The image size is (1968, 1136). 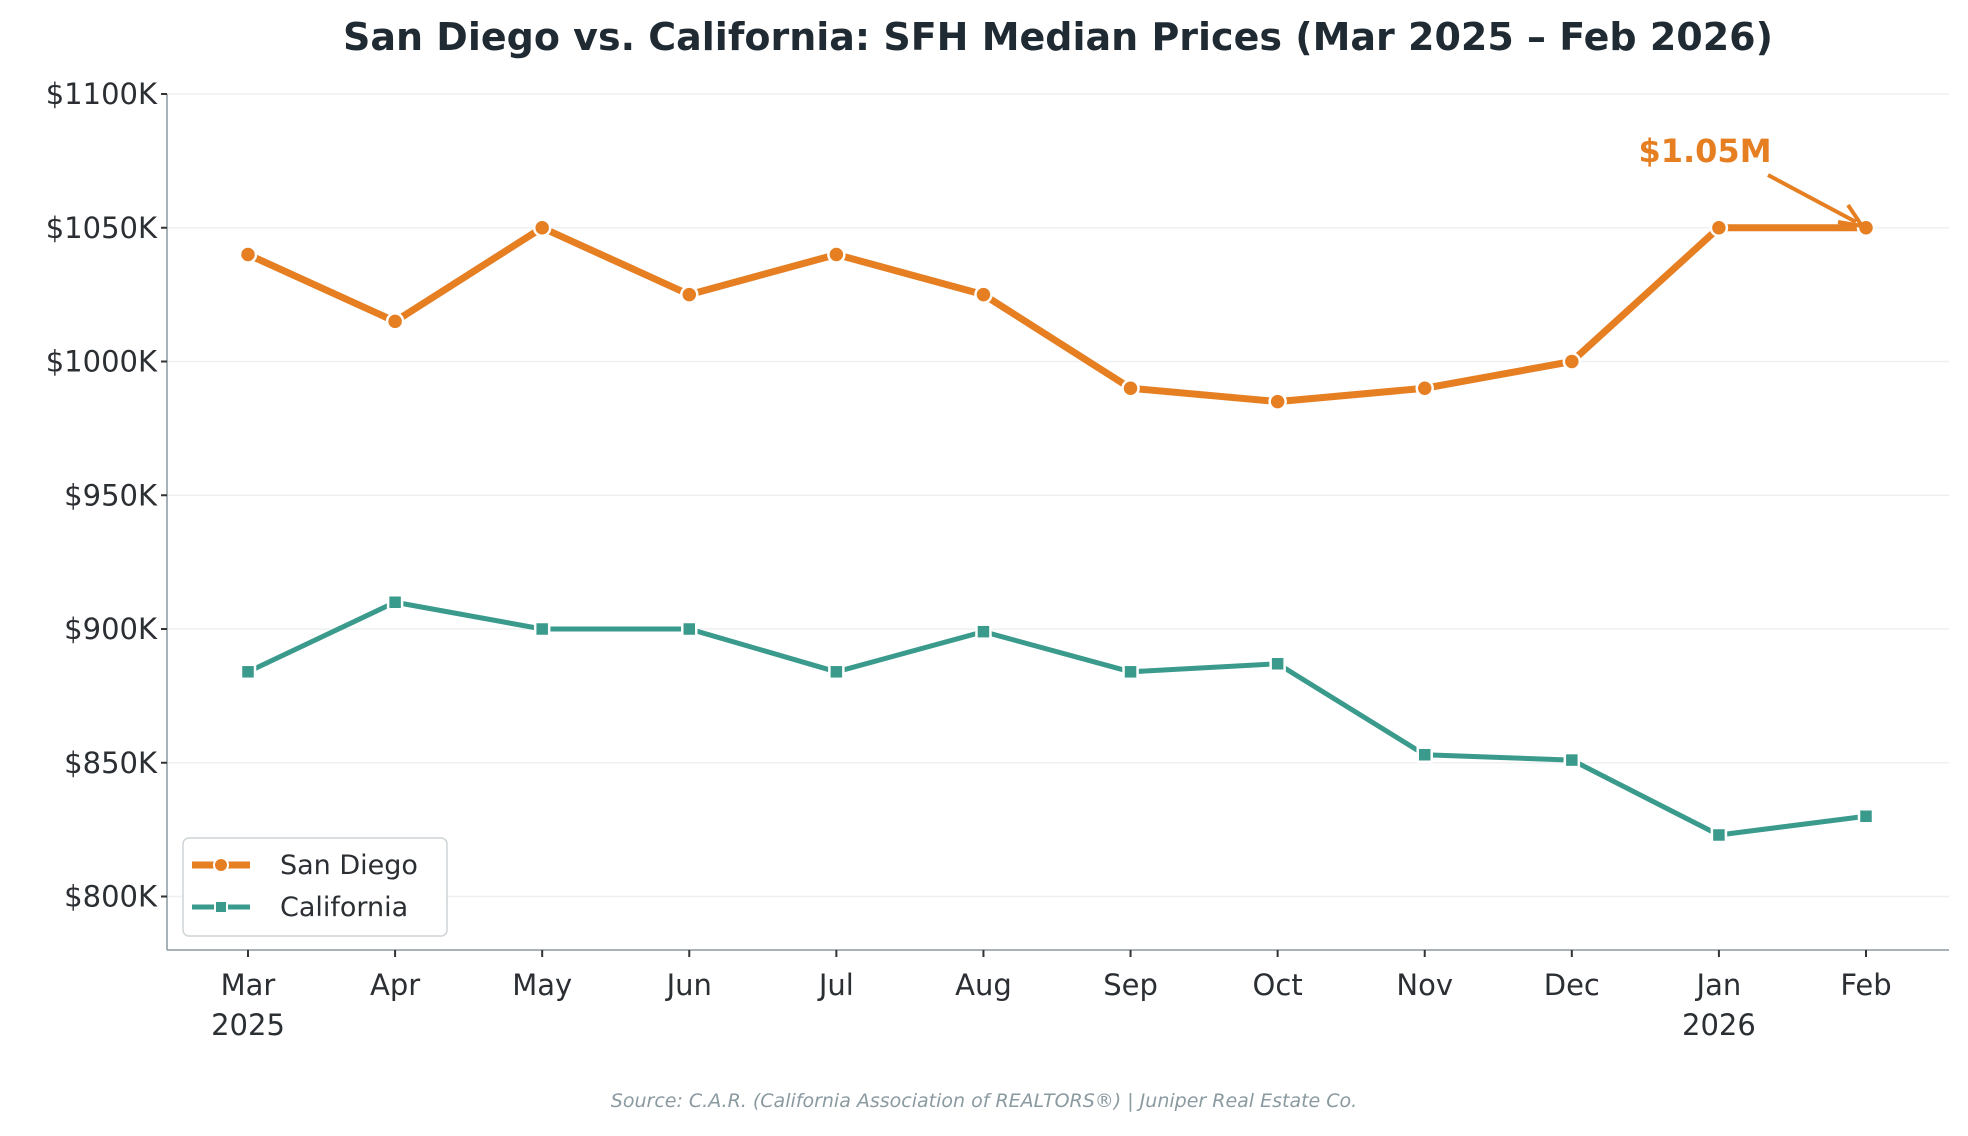 What do you see at coordinates (688, 985) in the screenshot?
I see `x-tick-label: Jun` at bounding box center [688, 985].